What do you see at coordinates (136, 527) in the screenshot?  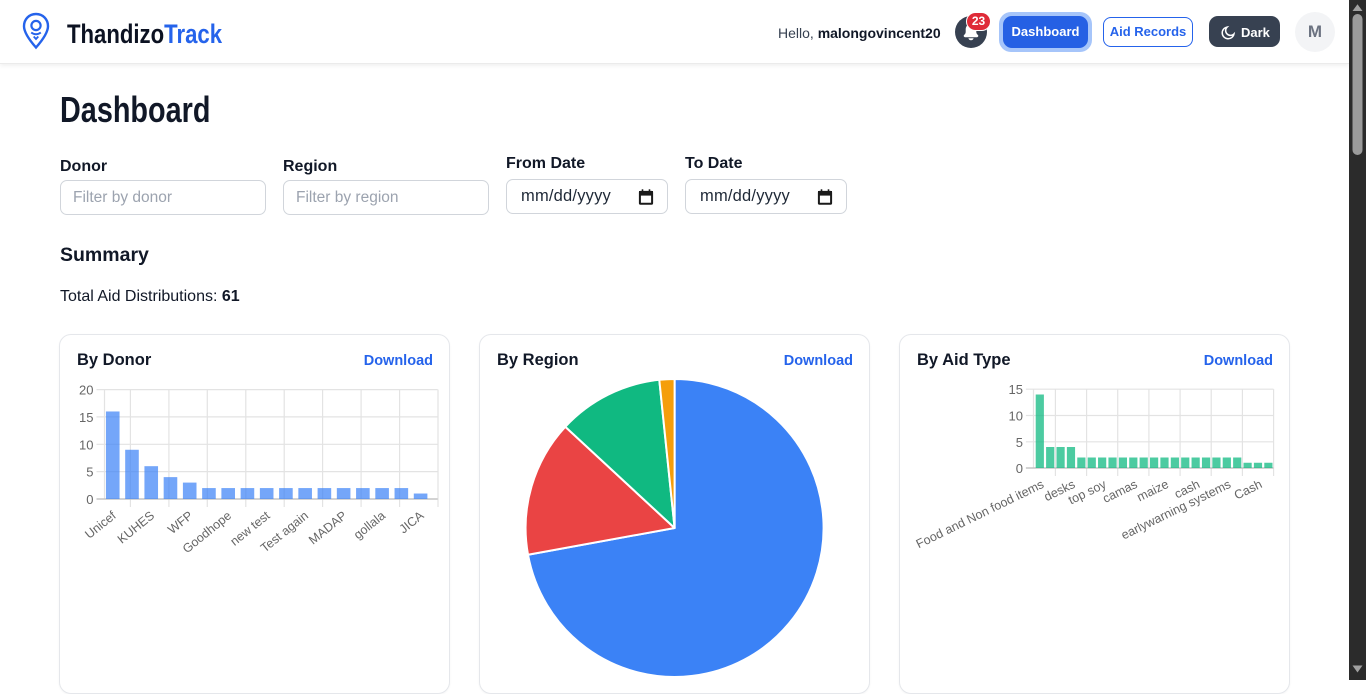 I see `svg-text: KUHES` at bounding box center [136, 527].